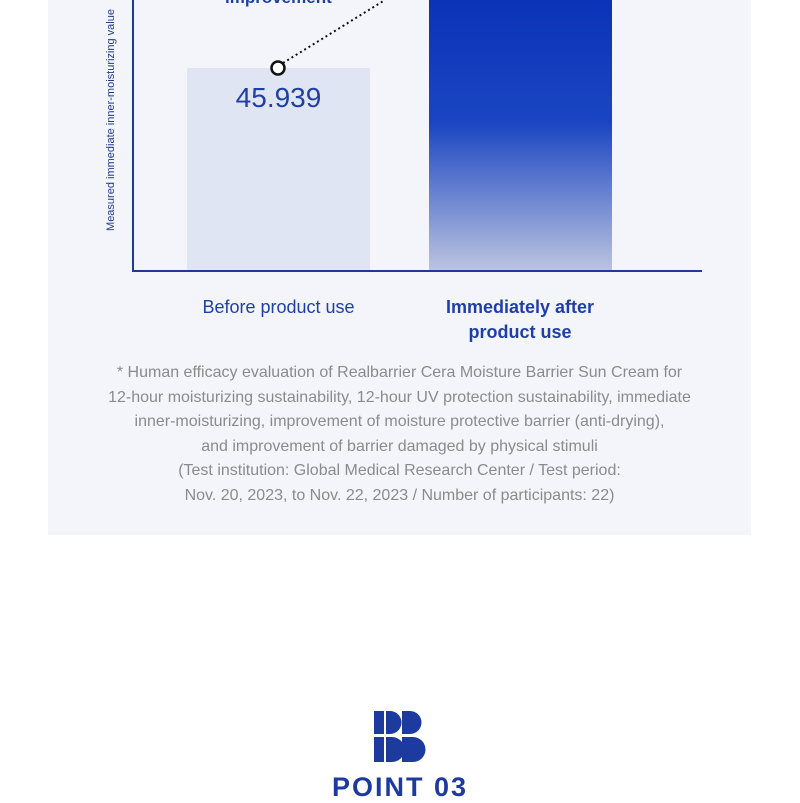 This screenshot has width=800, height=803. What do you see at coordinates (400, 787) in the screenshot?
I see `section-title: POINT 03` at bounding box center [400, 787].